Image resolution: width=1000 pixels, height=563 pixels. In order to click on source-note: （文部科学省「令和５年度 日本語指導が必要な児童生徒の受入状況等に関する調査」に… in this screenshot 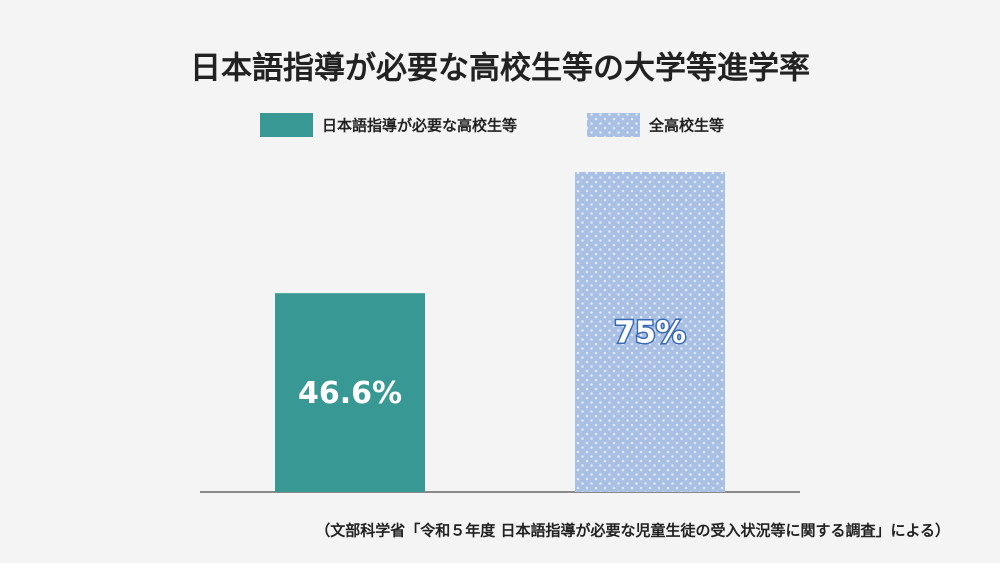, I will do `click(632, 531)`.